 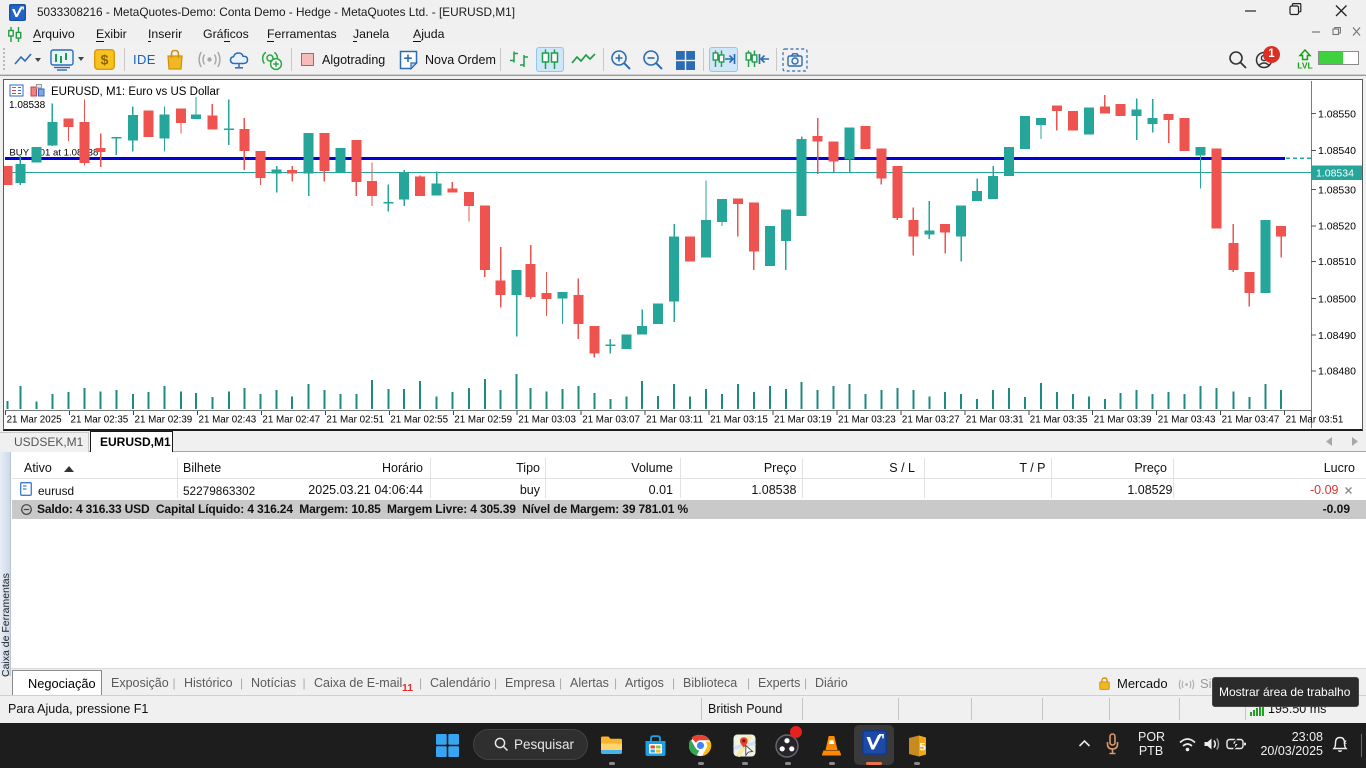 What do you see at coordinates (1337, 372) in the screenshot?
I see `svg-text: 1.08480` at bounding box center [1337, 372].